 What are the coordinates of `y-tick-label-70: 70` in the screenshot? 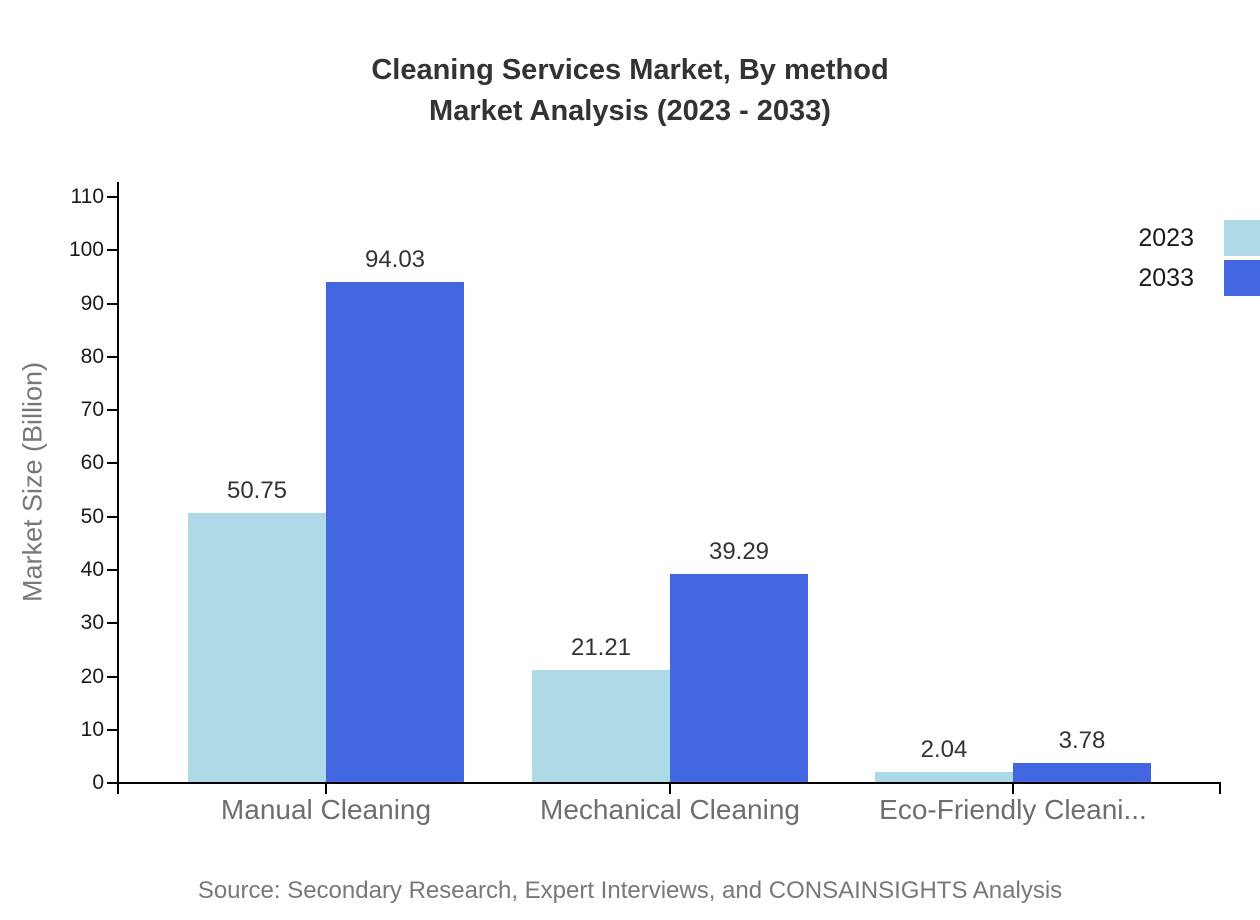 It's located at (92, 410).